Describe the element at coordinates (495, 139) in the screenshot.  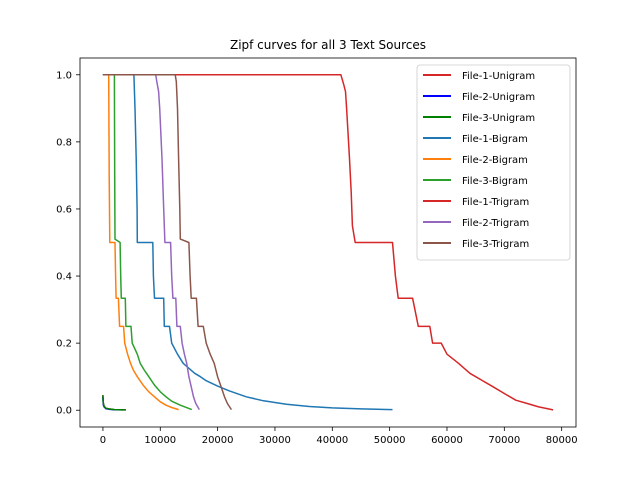
I see `legend-label: File-1-Bigram` at that location.